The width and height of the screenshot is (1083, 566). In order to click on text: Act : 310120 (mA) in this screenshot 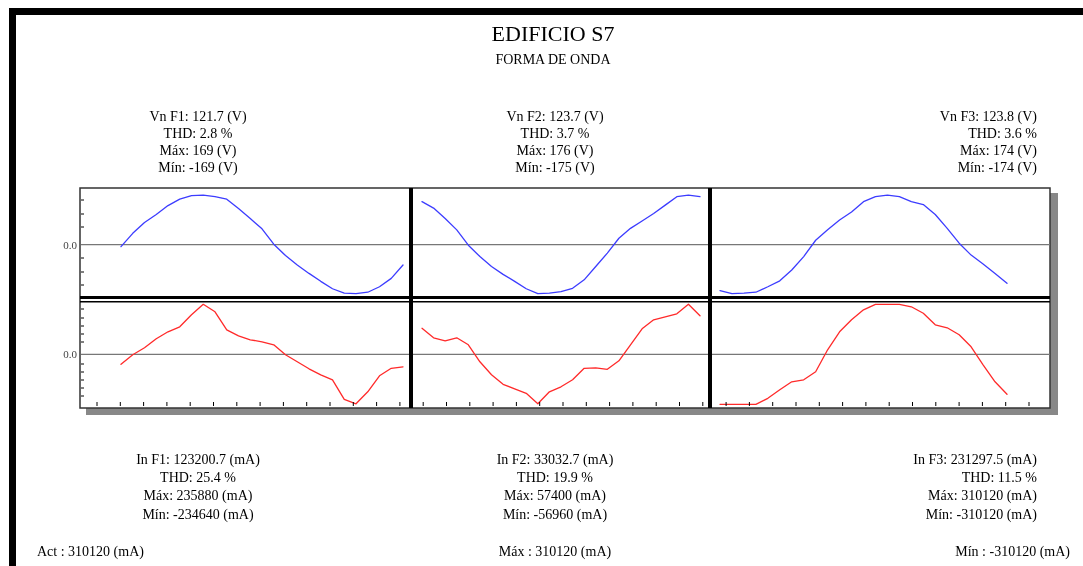, I will do `click(91, 552)`.